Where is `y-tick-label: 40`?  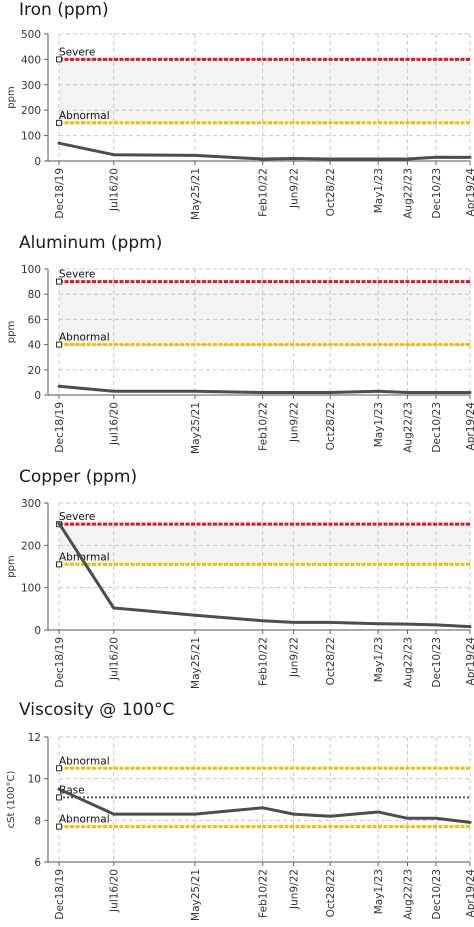 y-tick-label: 40 is located at coordinates (34, 346).